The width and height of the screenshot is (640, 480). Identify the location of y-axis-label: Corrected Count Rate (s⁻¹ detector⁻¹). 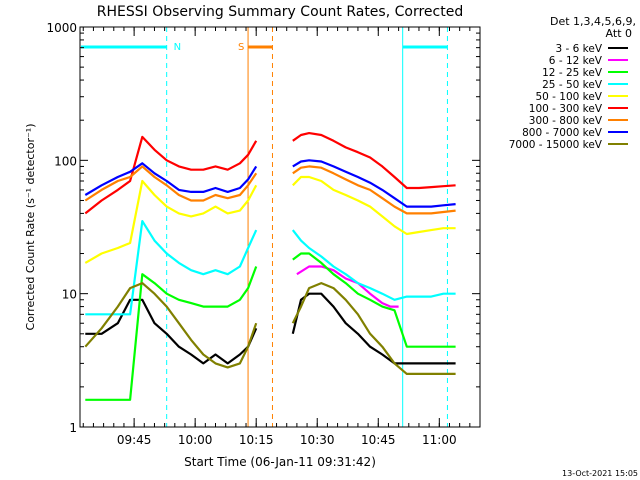
(30, 227).